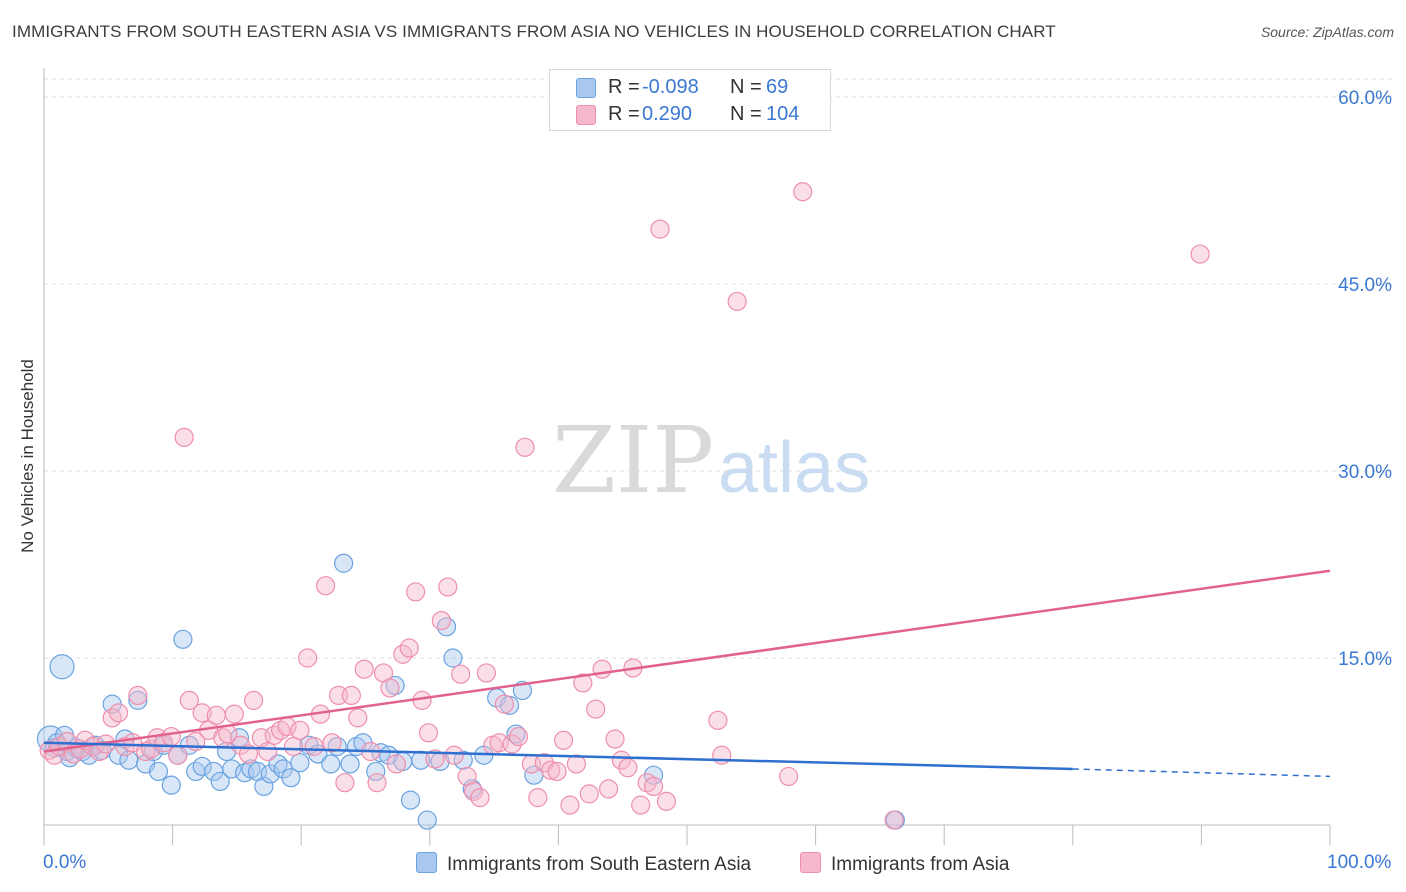  Describe the element at coordinates (1365, 98) in the screenshot. I see `y-tick-label-3: 60.0%` at that location.